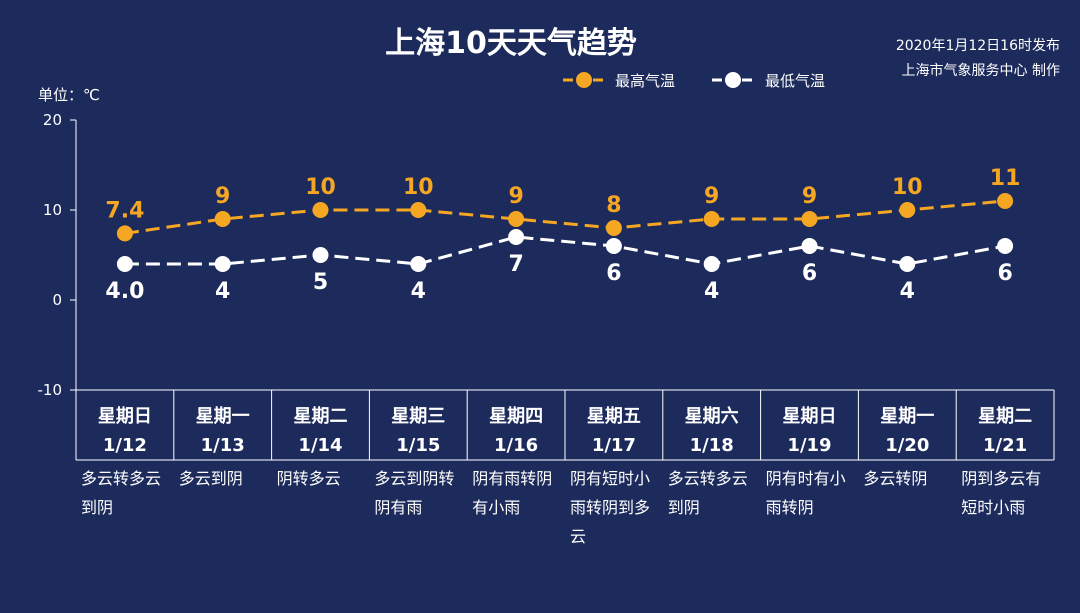 This screenshot has width=1080, height=613. What do you see at coordinates (795, 81) in the screenshot?
I see `legend-low-label: 最低气温` at bounding box center [795, 81].